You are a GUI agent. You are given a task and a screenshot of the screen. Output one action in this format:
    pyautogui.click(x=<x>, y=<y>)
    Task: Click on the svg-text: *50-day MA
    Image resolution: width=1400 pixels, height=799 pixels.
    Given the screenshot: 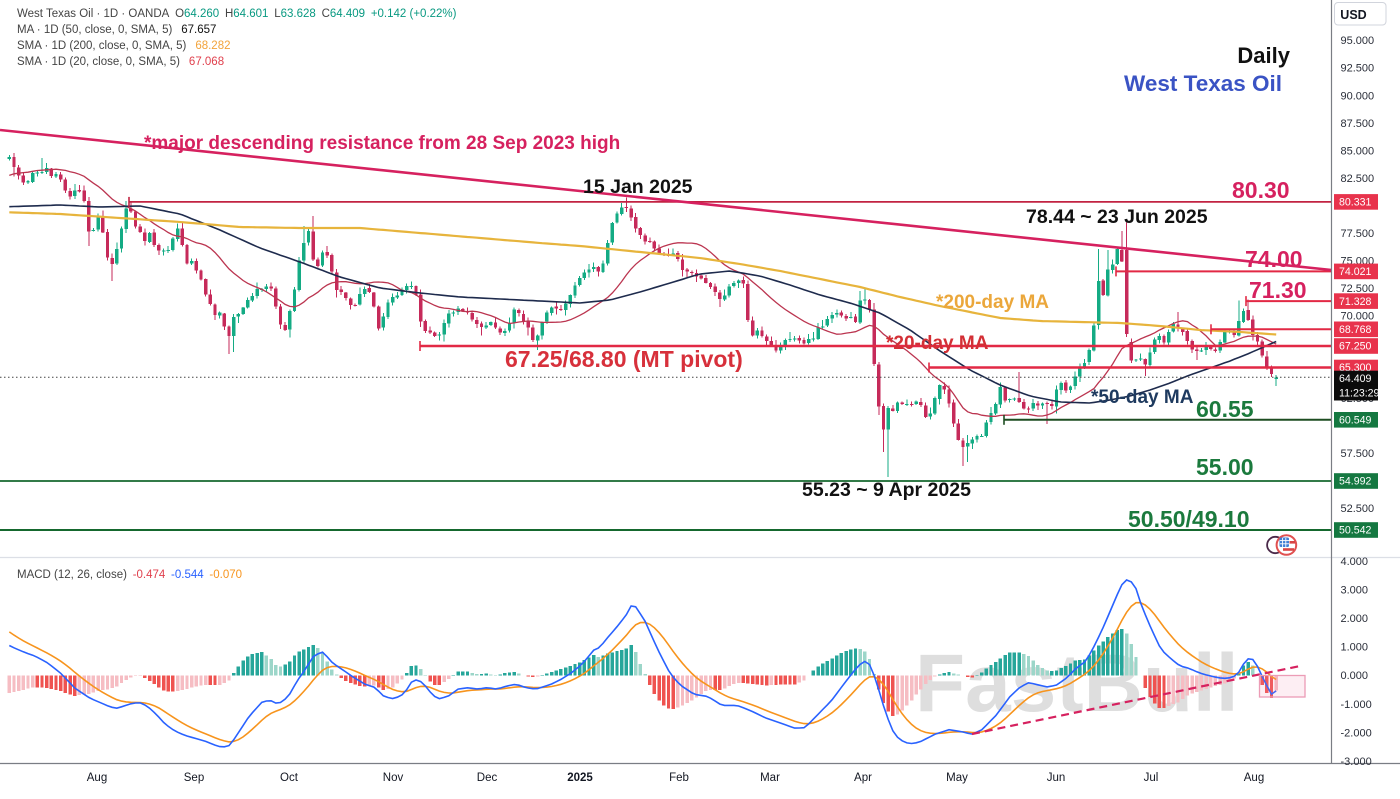 What is the action you would take?
    pyautogui.click(x=1142, y=397)
    